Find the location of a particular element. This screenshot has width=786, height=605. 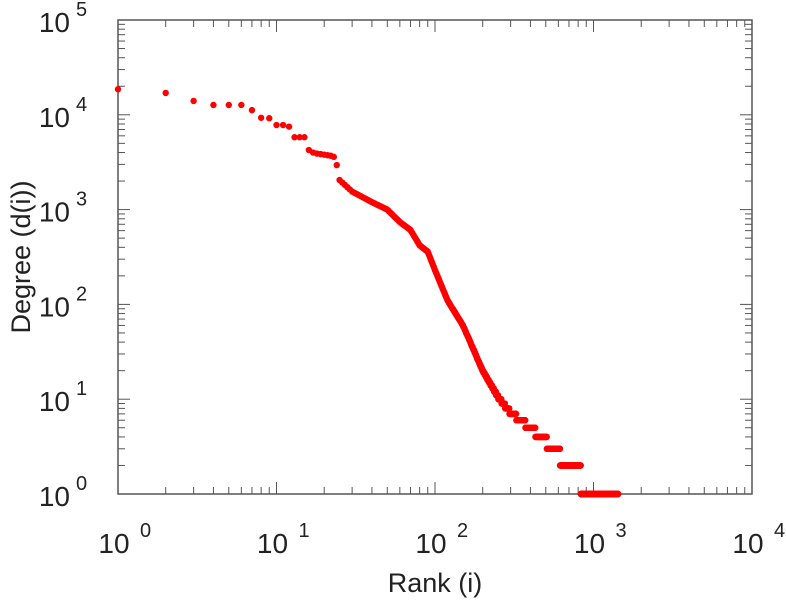

y-tick-label-exponent: 0 is located at coordinates (81, 484).